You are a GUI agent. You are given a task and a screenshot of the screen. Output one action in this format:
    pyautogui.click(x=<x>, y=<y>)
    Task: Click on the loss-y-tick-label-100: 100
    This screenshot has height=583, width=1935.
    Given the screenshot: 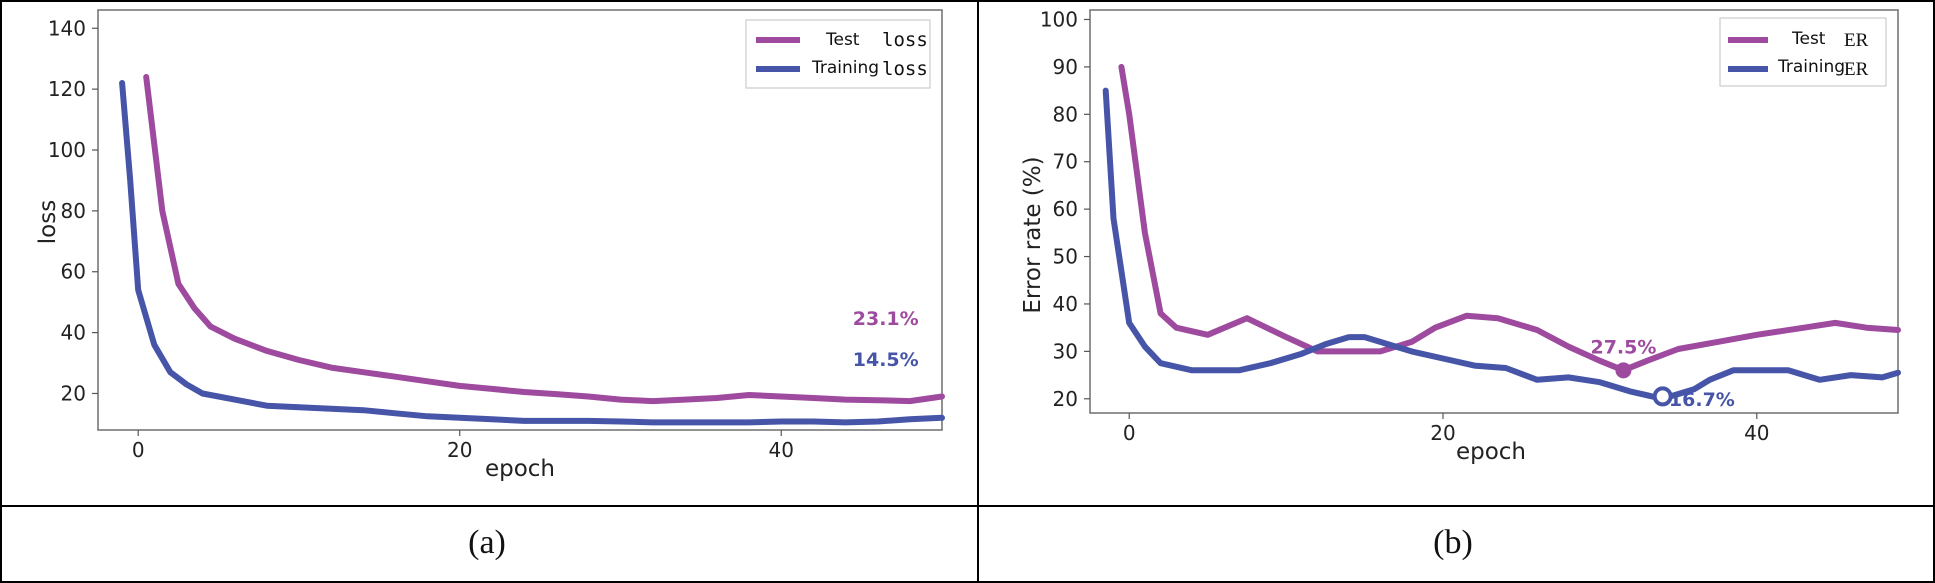 What is the action you would take?
    pyautogui.click(x=67, y=150)
    